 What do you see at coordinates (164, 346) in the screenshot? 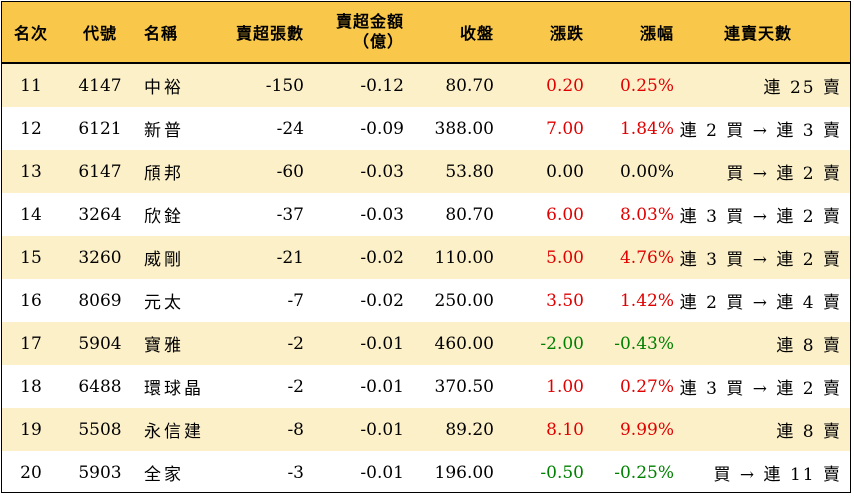
I see `name-cell: 寶雅` at bounding box center [164, 346].